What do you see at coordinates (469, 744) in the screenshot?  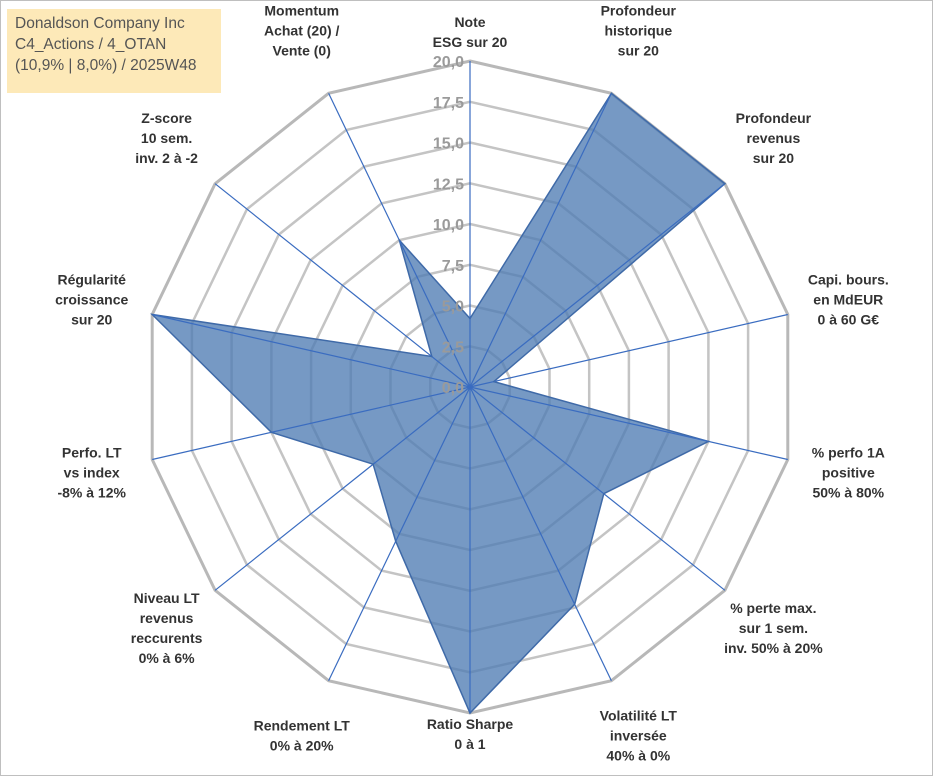 I see `axis-label-line: 0 à 1` at bounding box center [469, 744].